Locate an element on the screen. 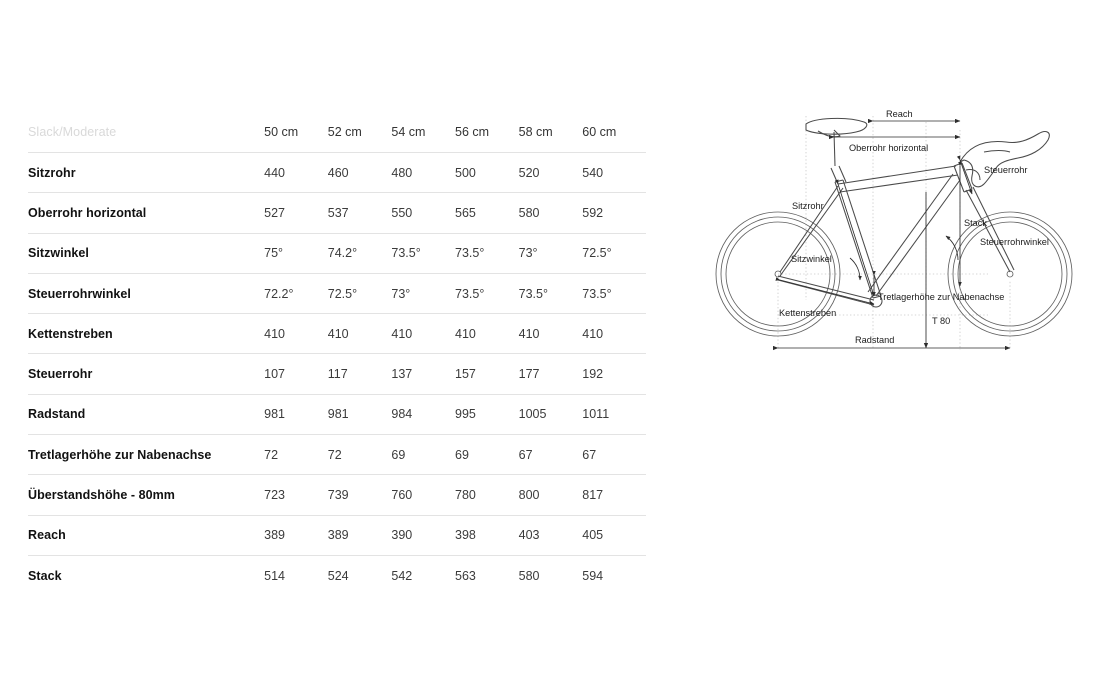 The image size is (1119, 689). cell-value: 723 is located at coordinates (275, 495).